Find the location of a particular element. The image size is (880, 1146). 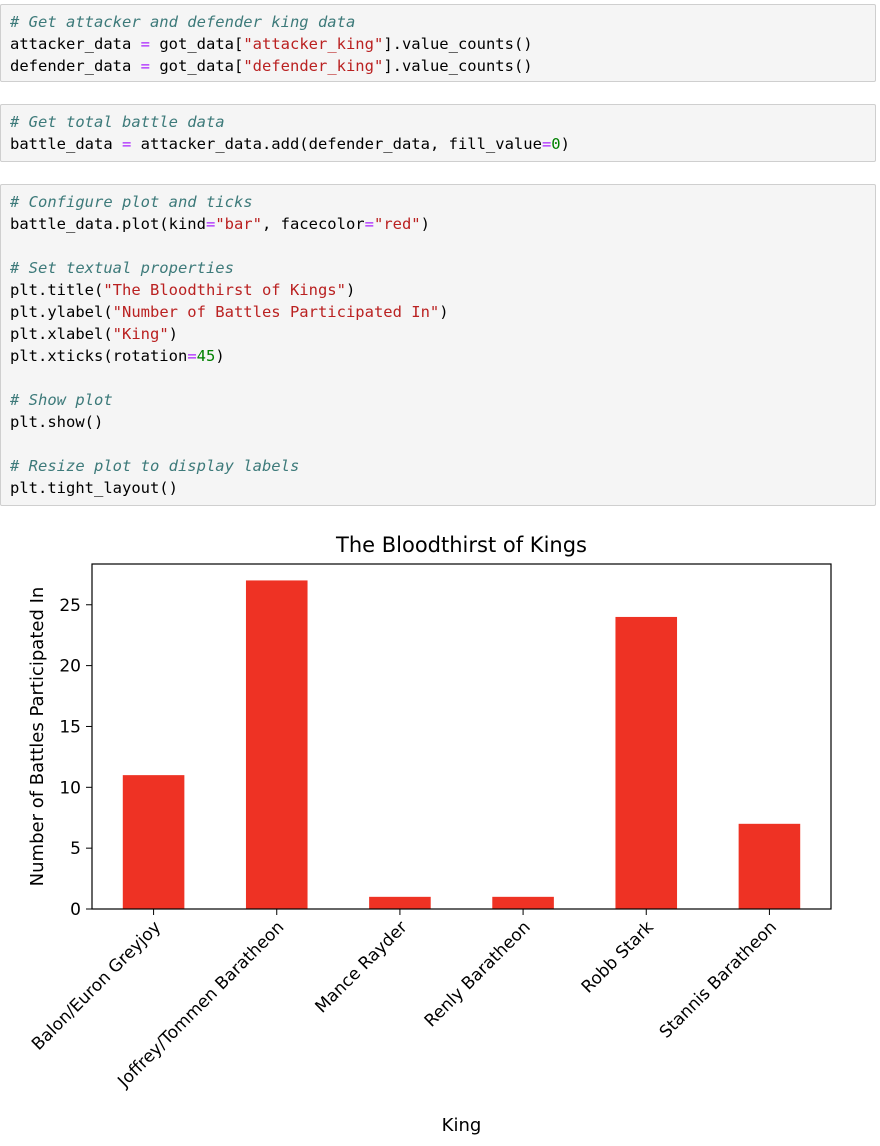

code-line: # Configure plot and ticks is located at coordinates (131, 202).